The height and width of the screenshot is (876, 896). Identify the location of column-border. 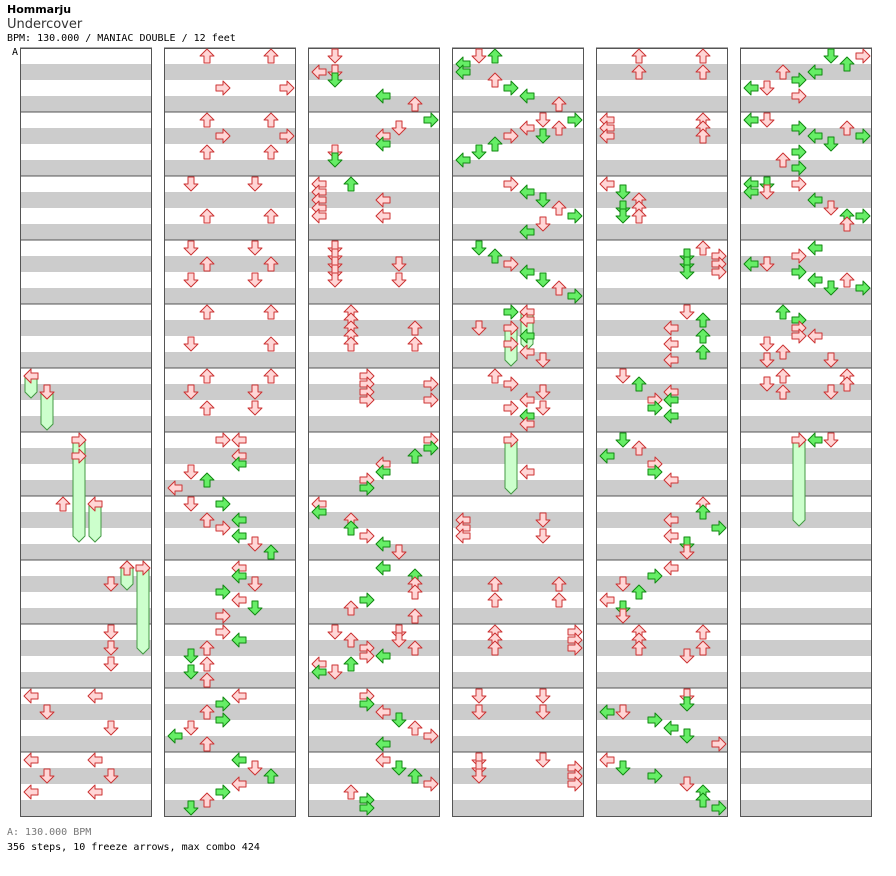
(230, 432).